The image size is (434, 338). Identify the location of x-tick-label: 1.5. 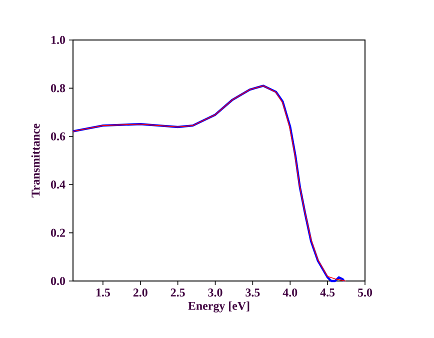
(103, 292).